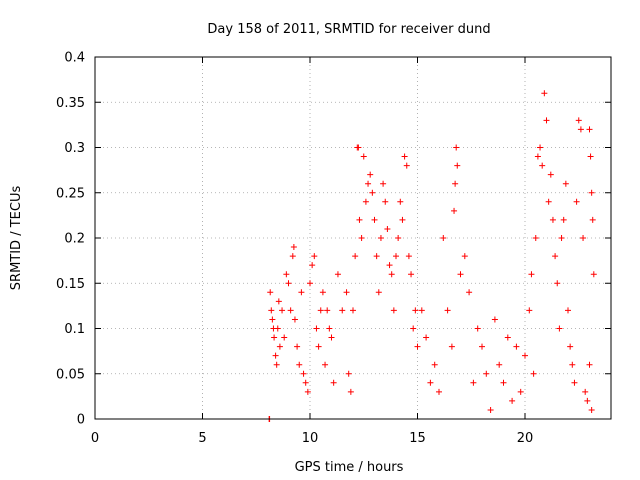  What do you see at coordinates (74, 239) in the screenshot?
I see `y-tick-label: 0.2` at bounding box center [74, 239].